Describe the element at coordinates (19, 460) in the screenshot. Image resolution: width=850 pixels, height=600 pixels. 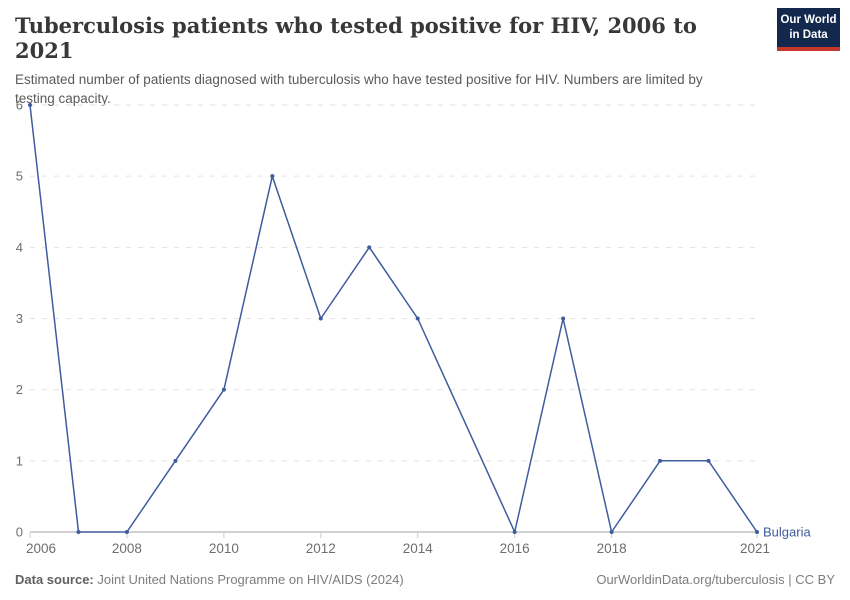
I see `y-tick-label: 1` at that location.